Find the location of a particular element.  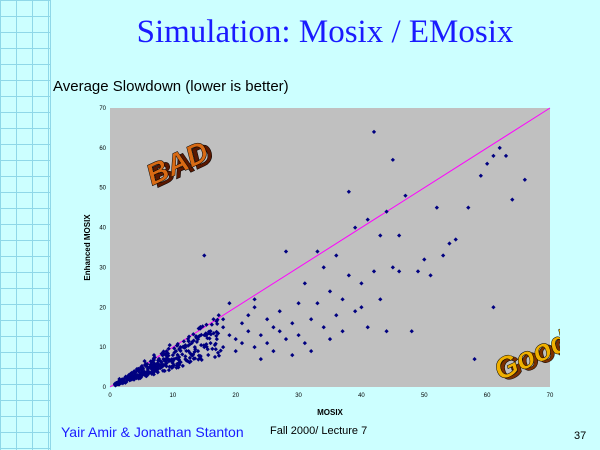

chart-subtitle: Average Slowdown (lower is better) is located at coordinates (171, 86).